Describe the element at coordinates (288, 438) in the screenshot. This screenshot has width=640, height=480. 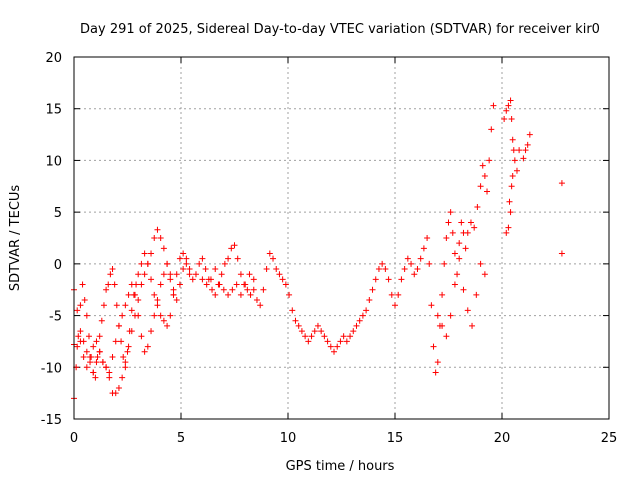
I see `x-tick-label: 10` at that location.